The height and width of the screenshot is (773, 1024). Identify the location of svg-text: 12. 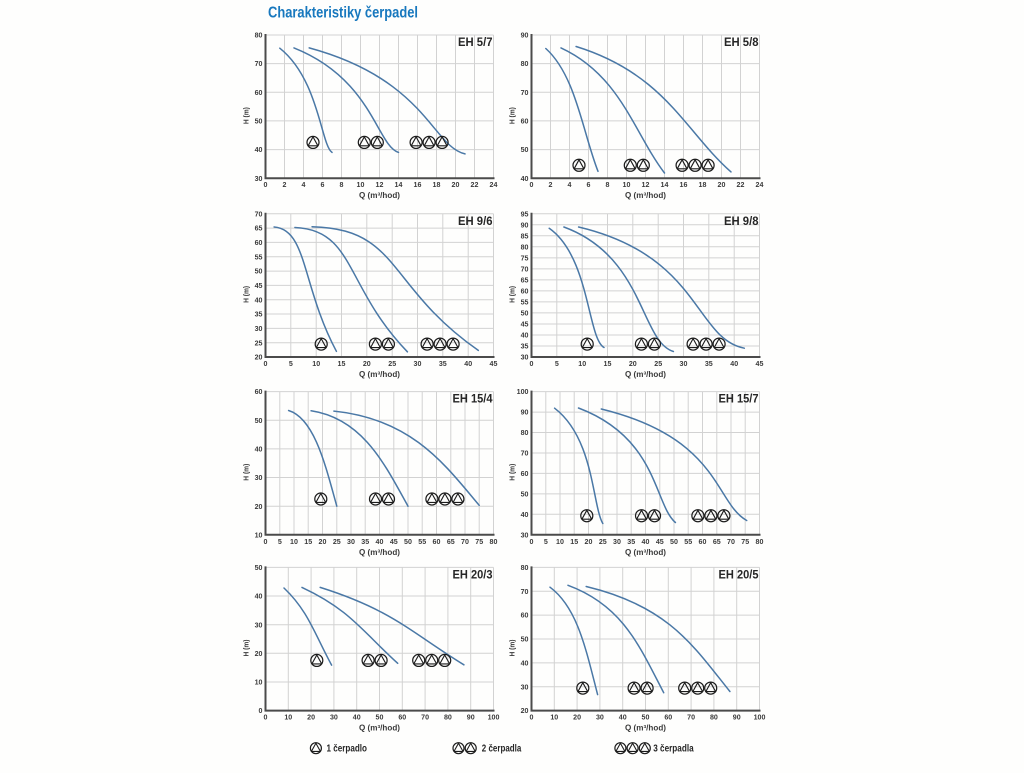
(380, 185).